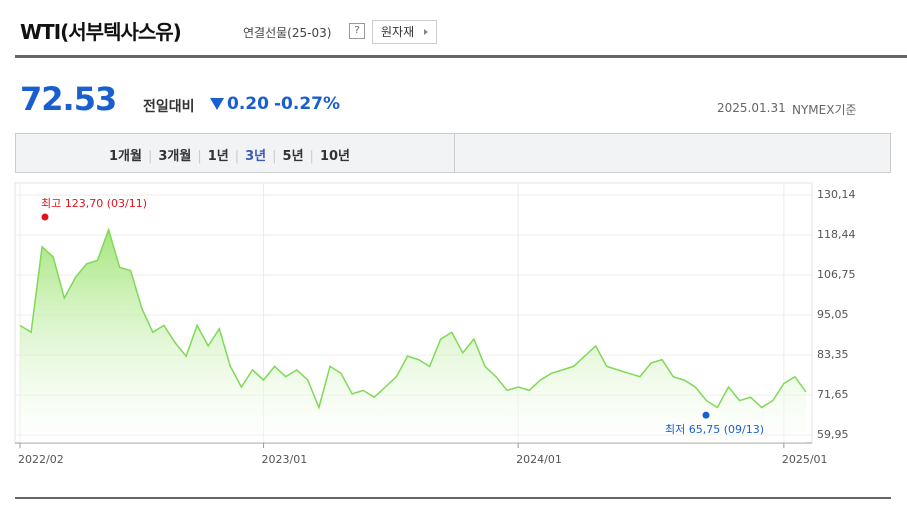  I want to click on tab-bar, so click(453, 153).